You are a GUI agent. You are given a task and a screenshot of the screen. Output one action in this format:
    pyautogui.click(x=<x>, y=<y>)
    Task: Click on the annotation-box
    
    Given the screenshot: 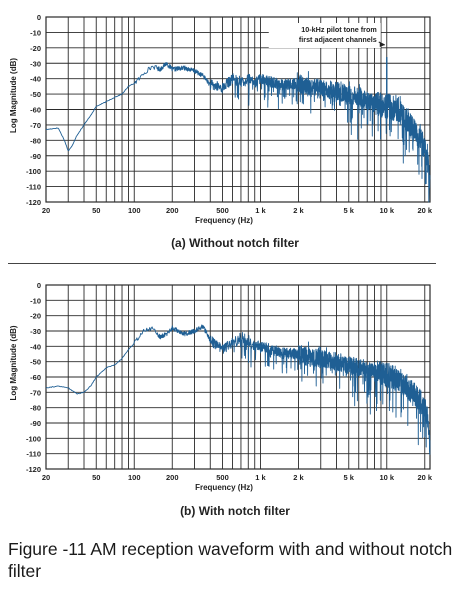 What is the action you would take?
    pyautogui.click(x=324, y=35)
    